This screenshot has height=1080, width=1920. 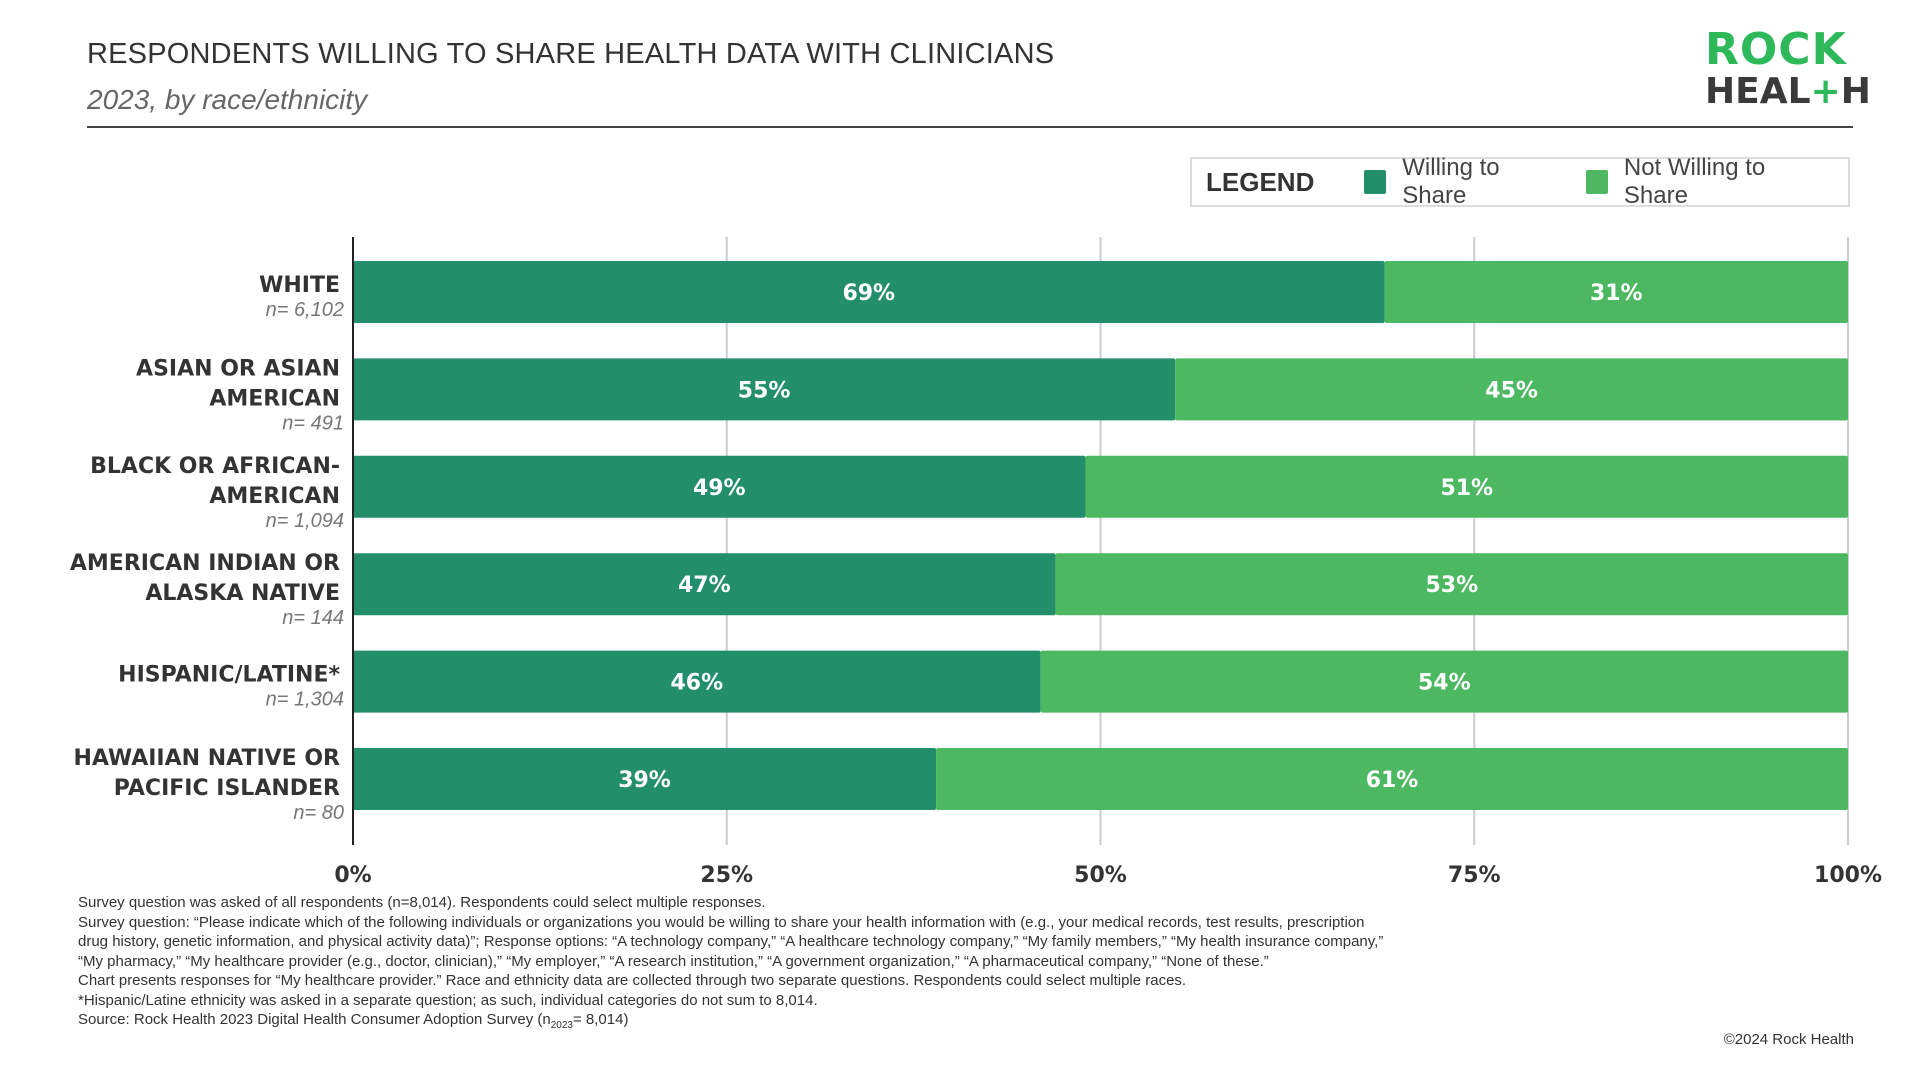 I want to click on source-suffix: = 8,014), so click(x=601, y=1019).